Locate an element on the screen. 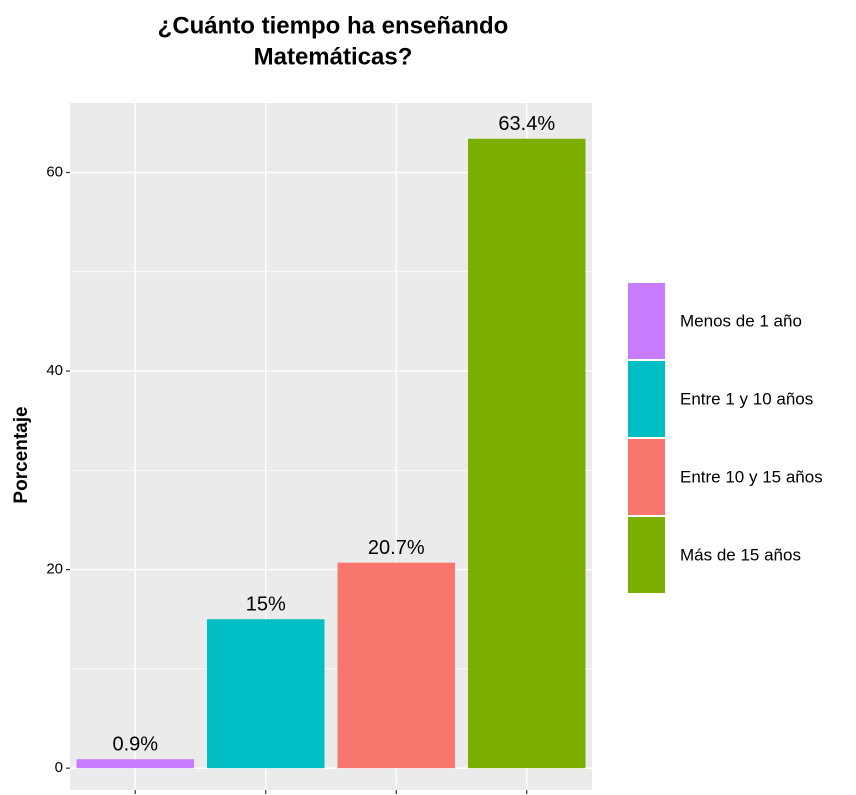 This screenshot has width=856, height=795. value-label: 0.9% is located at coordinates (135, 745).